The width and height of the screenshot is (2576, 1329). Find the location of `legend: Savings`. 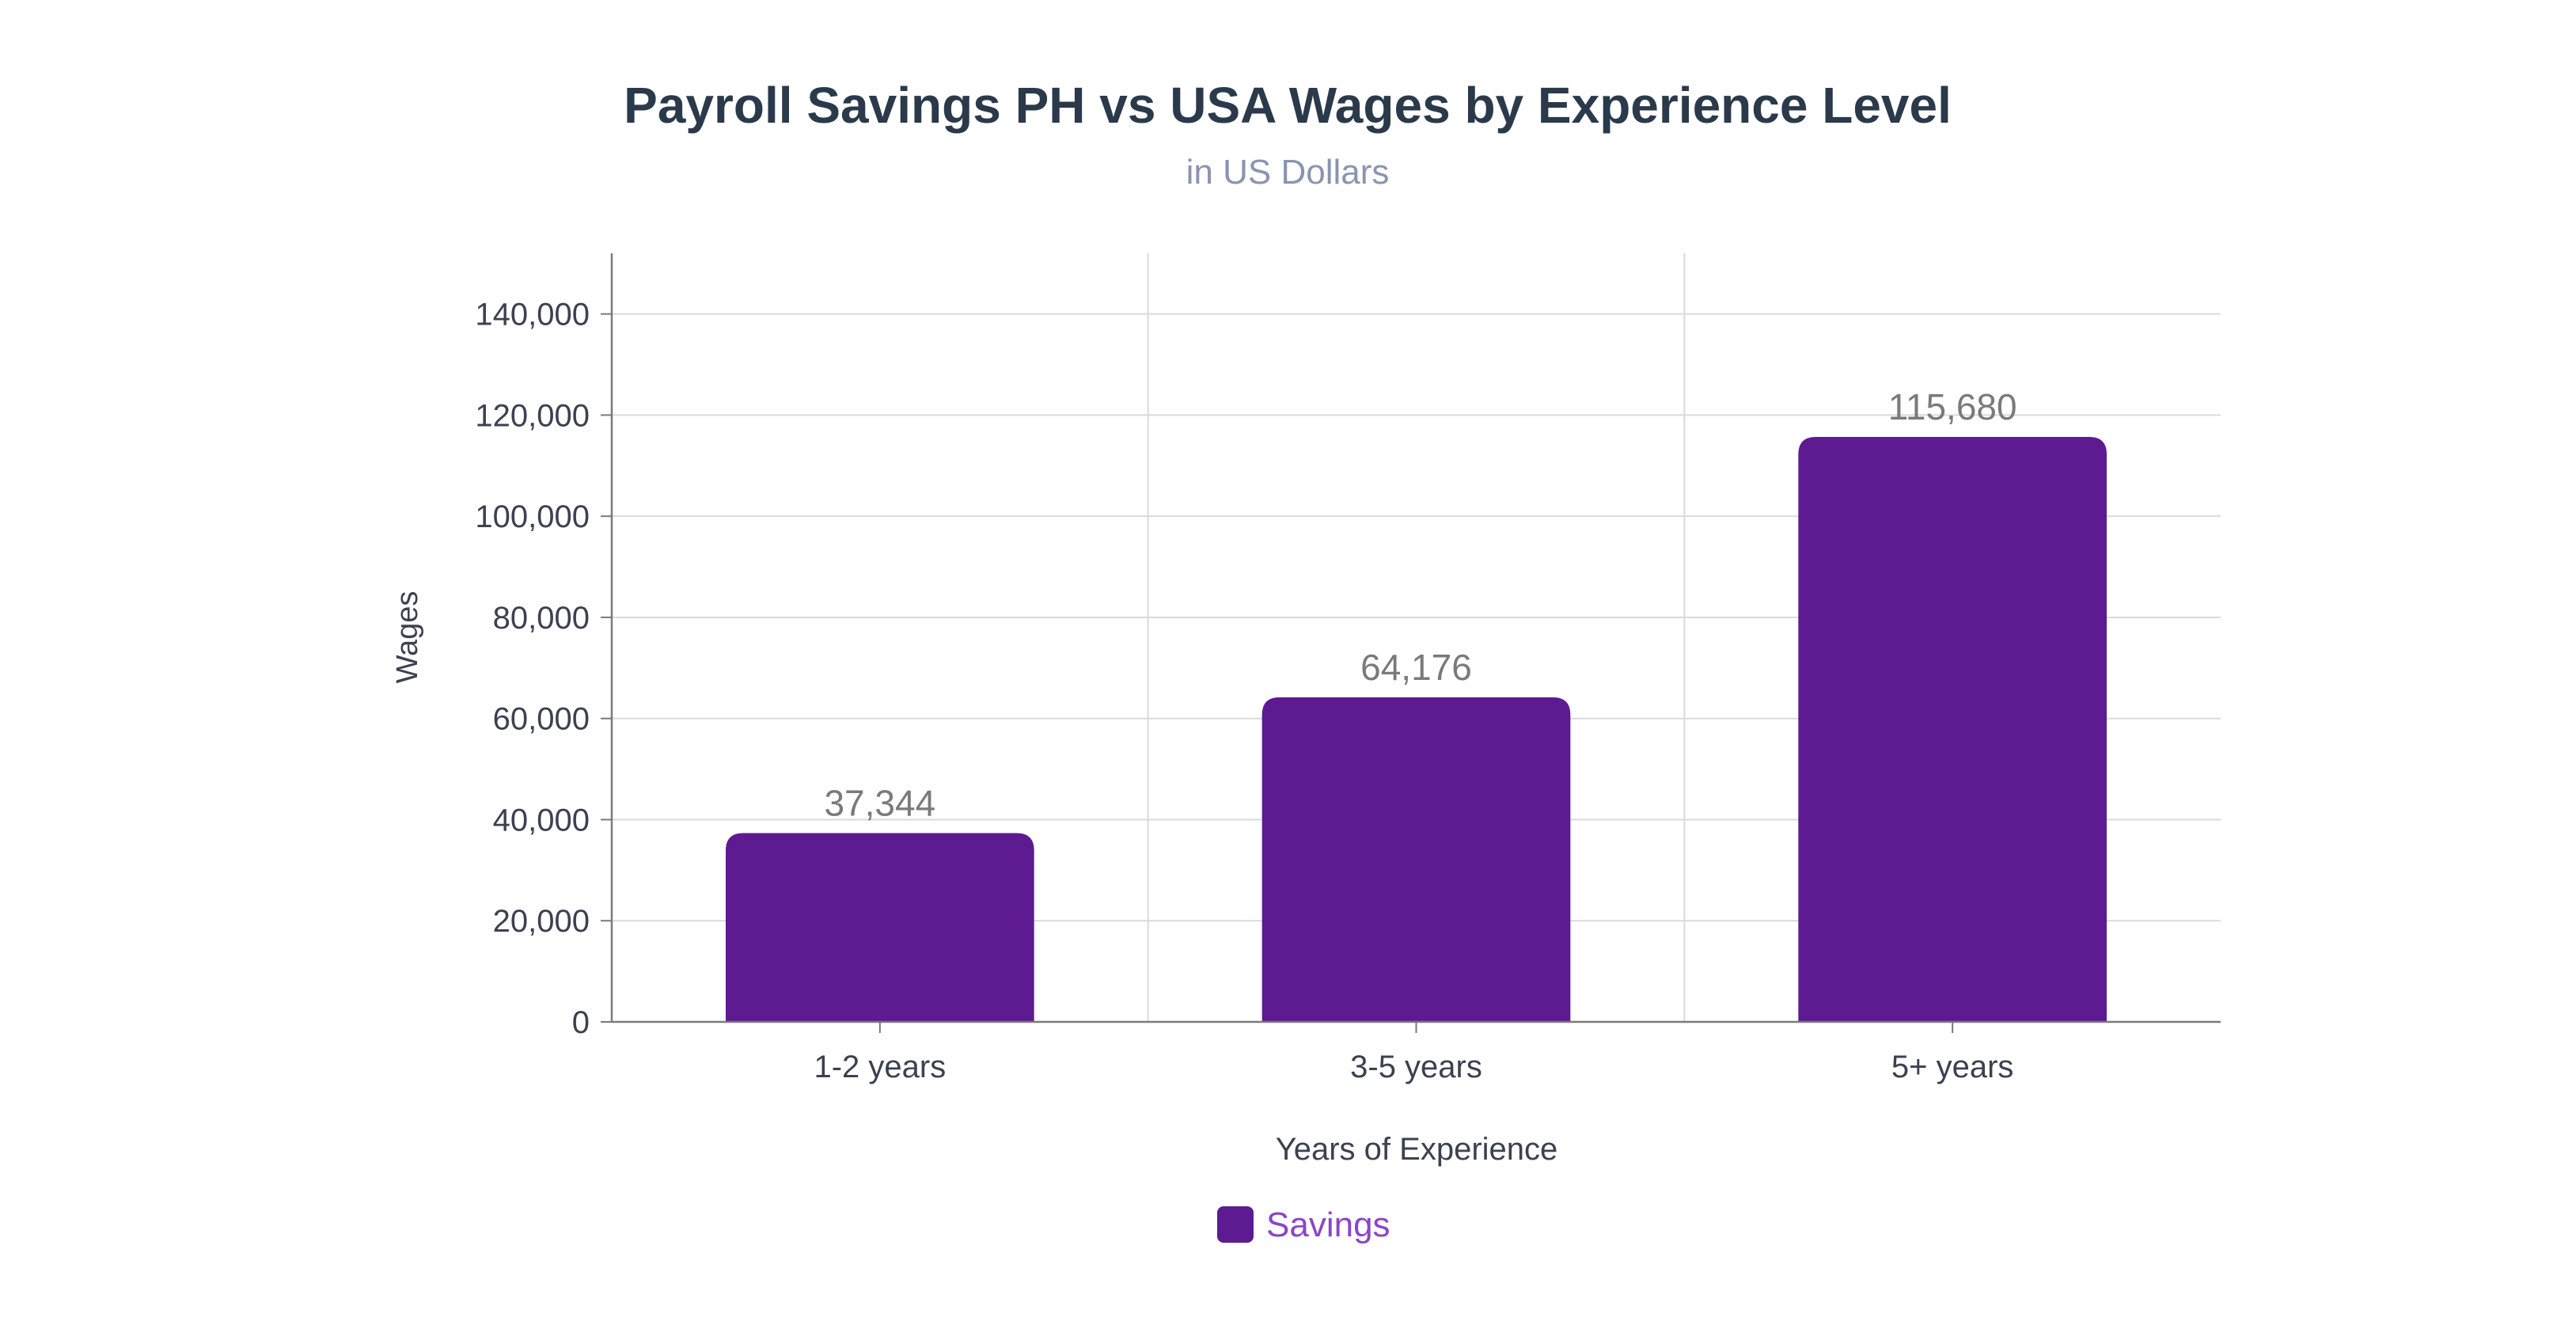

legend: Savings is located at coordinates (1303, 1225).